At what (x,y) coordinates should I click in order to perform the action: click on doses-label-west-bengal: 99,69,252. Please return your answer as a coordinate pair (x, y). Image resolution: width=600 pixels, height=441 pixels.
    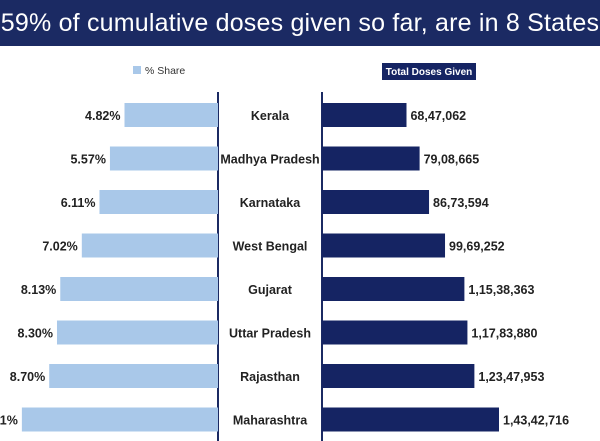
    Looking at the image, I should click on (477, 247).